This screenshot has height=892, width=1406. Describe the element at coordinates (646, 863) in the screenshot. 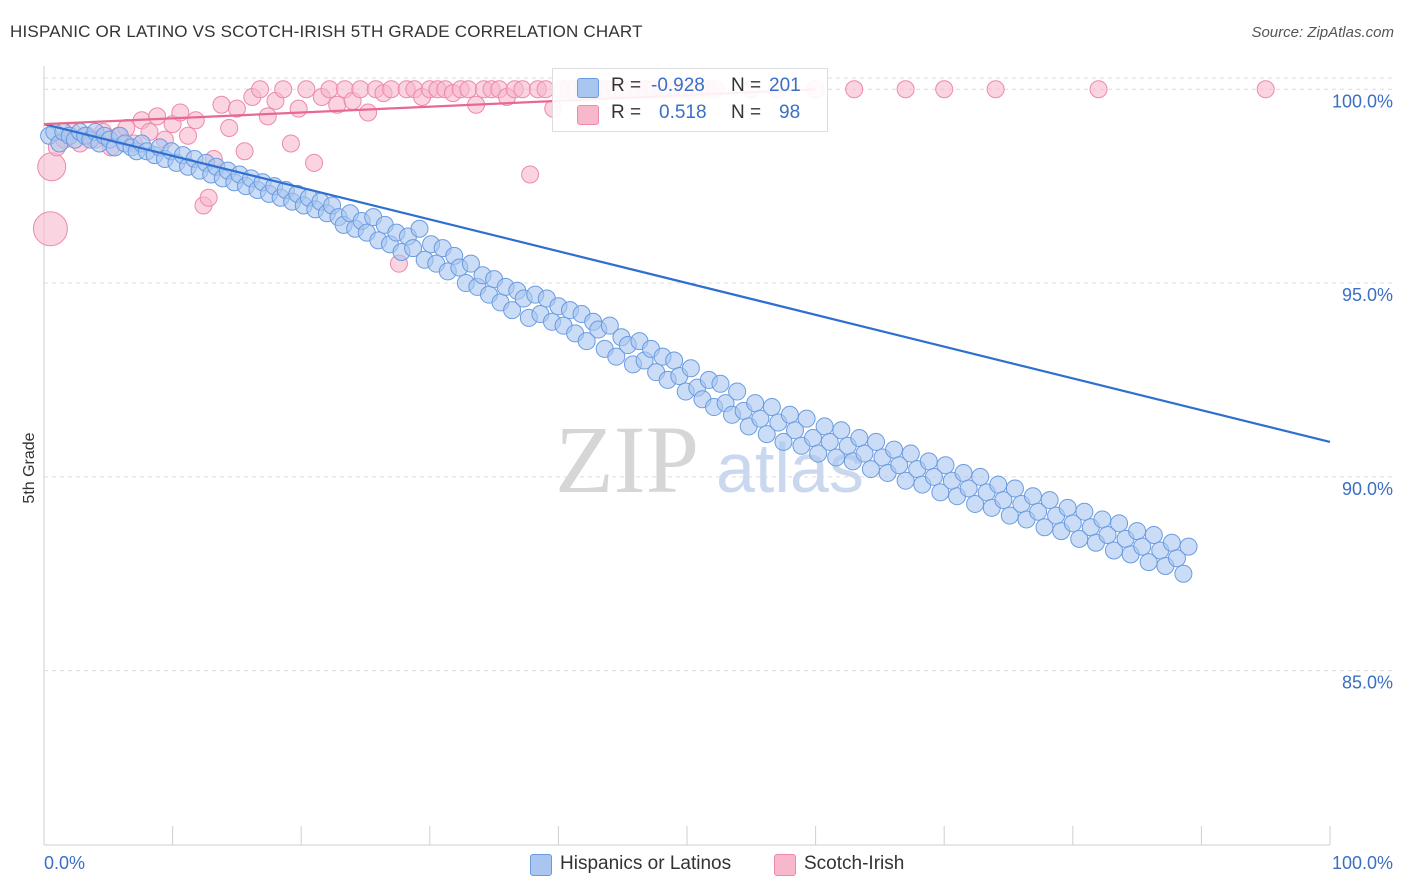

I see `legend-label: Hispanics or Latinos` at that location.